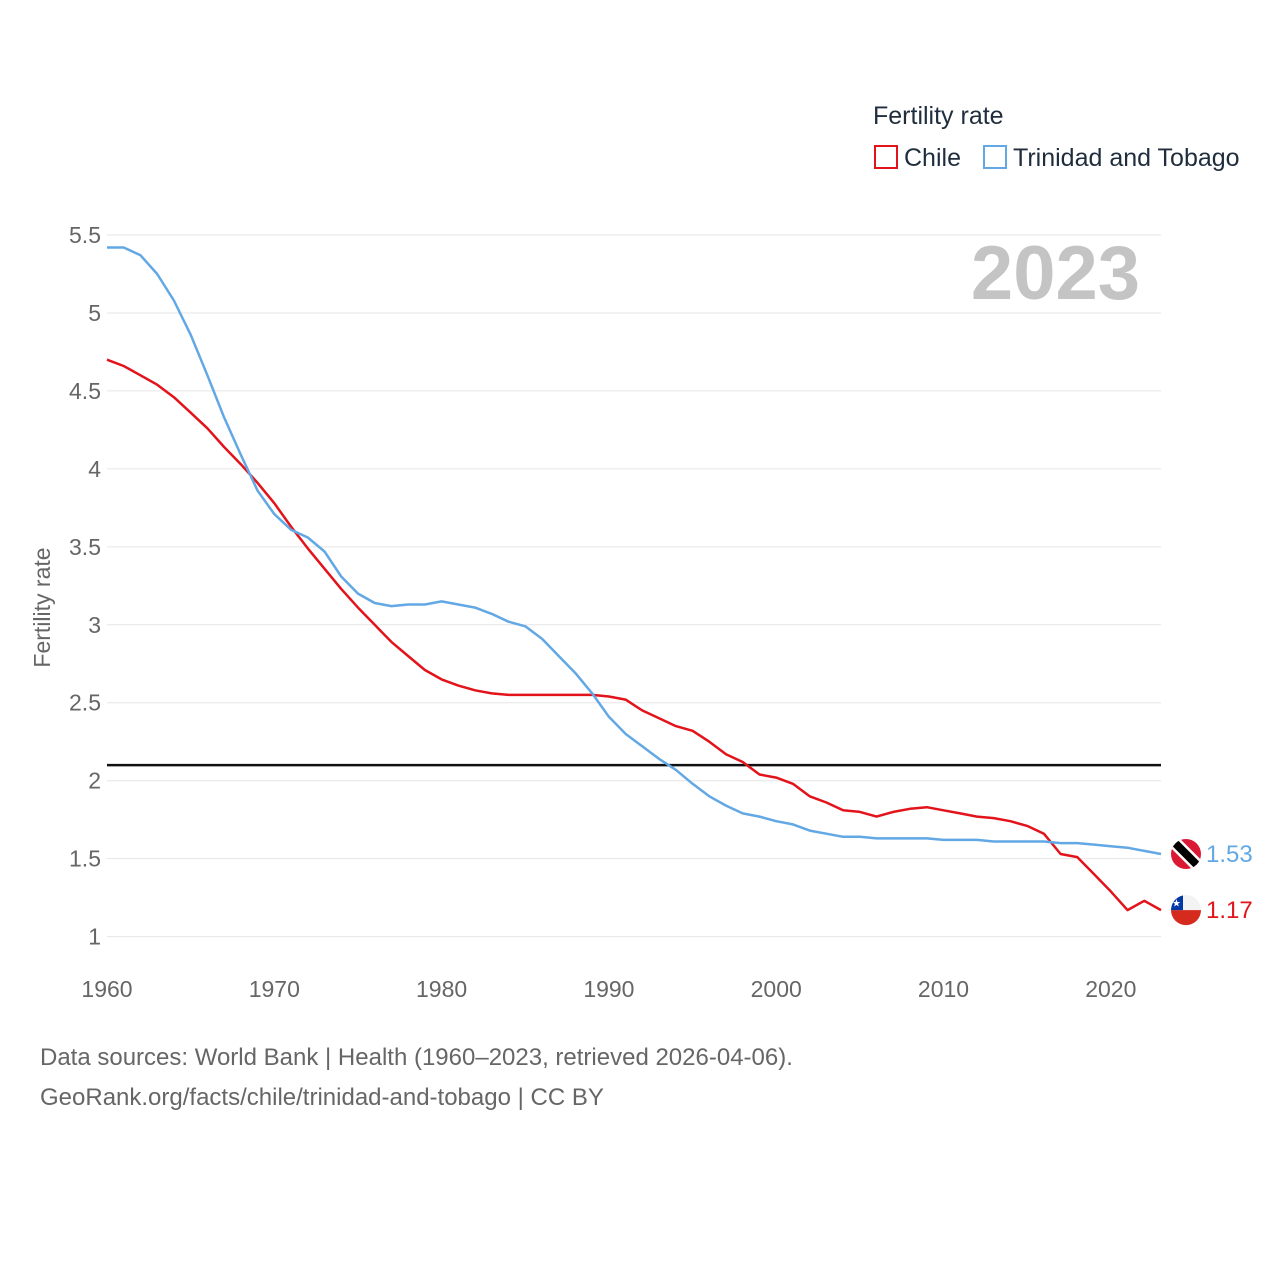  What do you see at coordinates (1186, 910) in the screenshot?
I see `flag-chile-icon: ★` at bounding box center [1186, 910].